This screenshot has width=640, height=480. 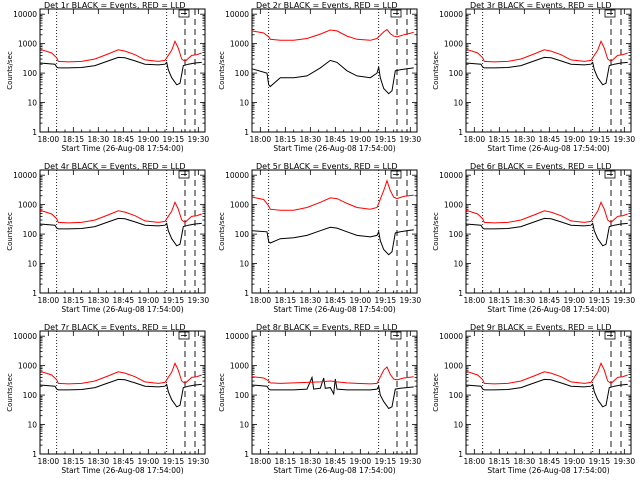 What do you see at coordinates (327, 327) in the screenshot?
I see `panel-title: Det 8r BLACK = Events, RED = LLD` at bounding box center [327, 327].